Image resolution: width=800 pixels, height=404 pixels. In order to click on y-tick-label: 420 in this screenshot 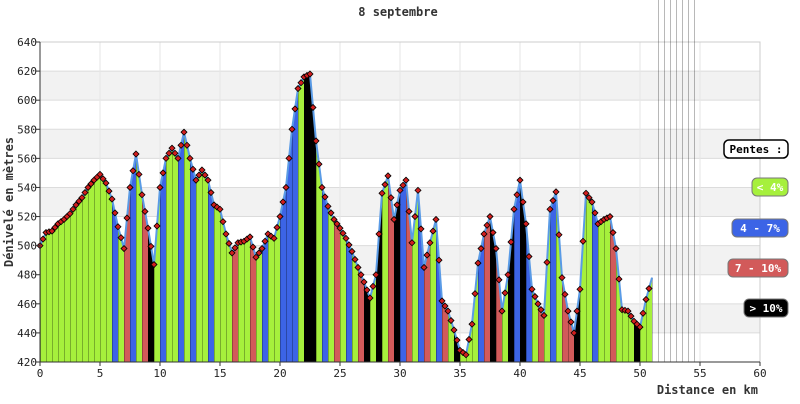, I will do `click(27, 362)`.